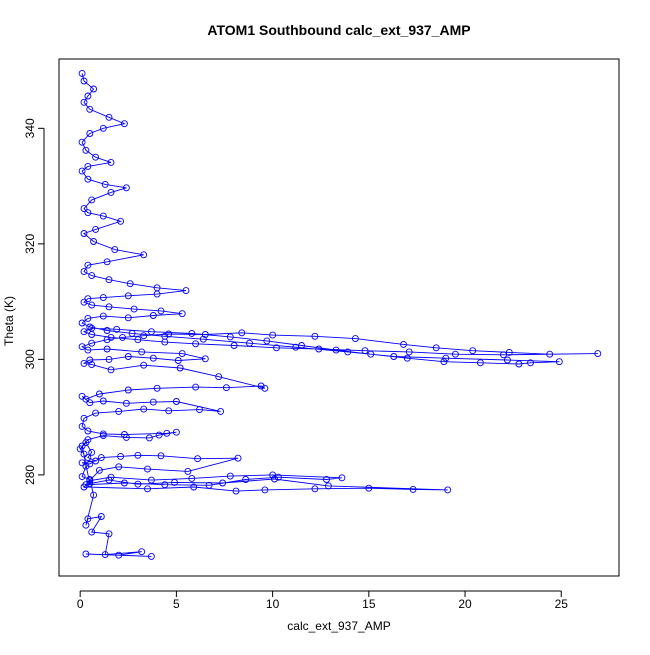 This screenshot has height=655, width=650. Describe the element at coordinates (30, 359) in the screenshot. I see `y-tick-label: 300` at that location.